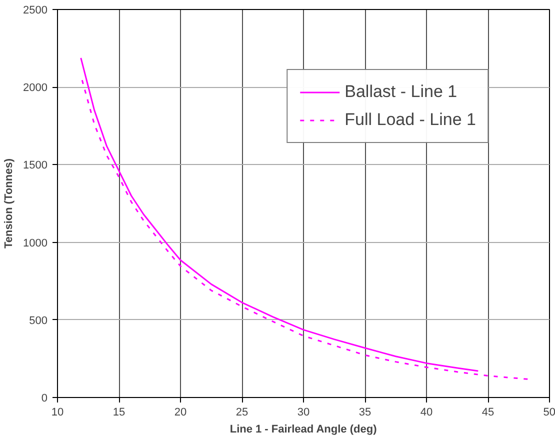 The image size is (555, 438). Describe the element at coordinates (242, 412) in the screenshot. I see `x-tick-label: 25` at that location.